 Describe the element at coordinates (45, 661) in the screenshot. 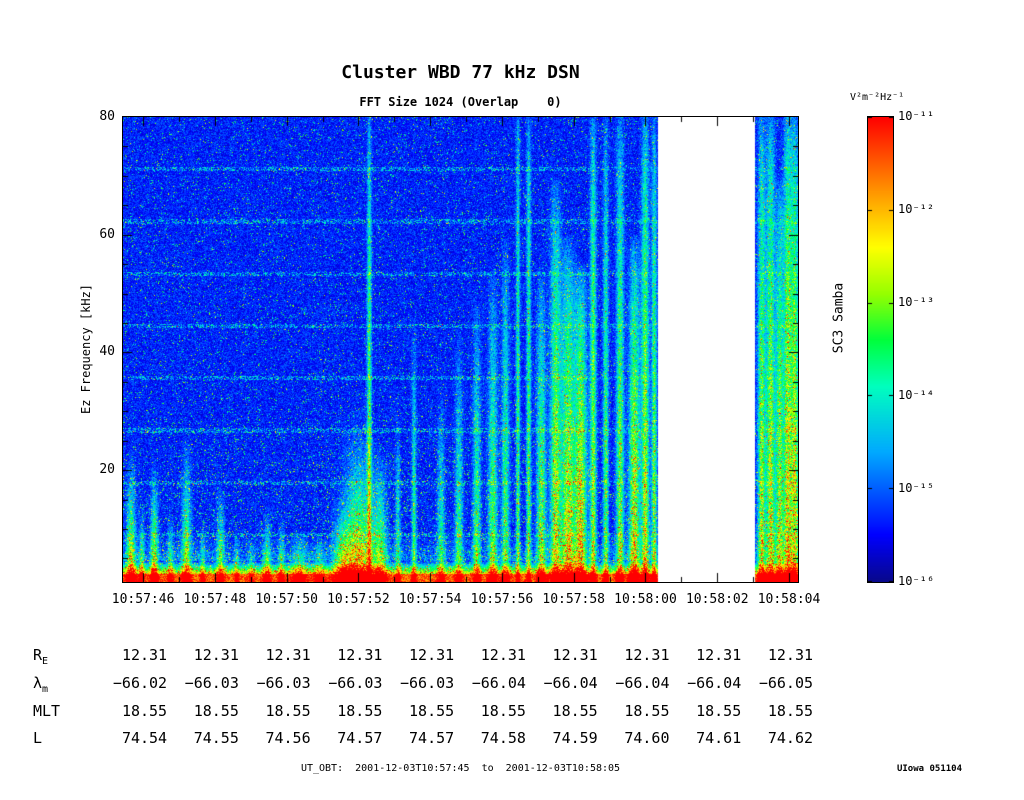

I see `ephemeris-row-label-sub: E` at that location.